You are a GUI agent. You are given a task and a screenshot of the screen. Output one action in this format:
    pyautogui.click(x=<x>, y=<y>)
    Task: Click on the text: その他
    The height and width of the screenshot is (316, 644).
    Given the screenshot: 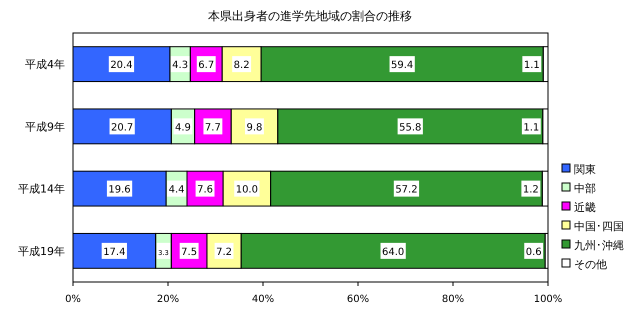 What is the action you would take?
    pyautogui.click(x=590, y=264)
    